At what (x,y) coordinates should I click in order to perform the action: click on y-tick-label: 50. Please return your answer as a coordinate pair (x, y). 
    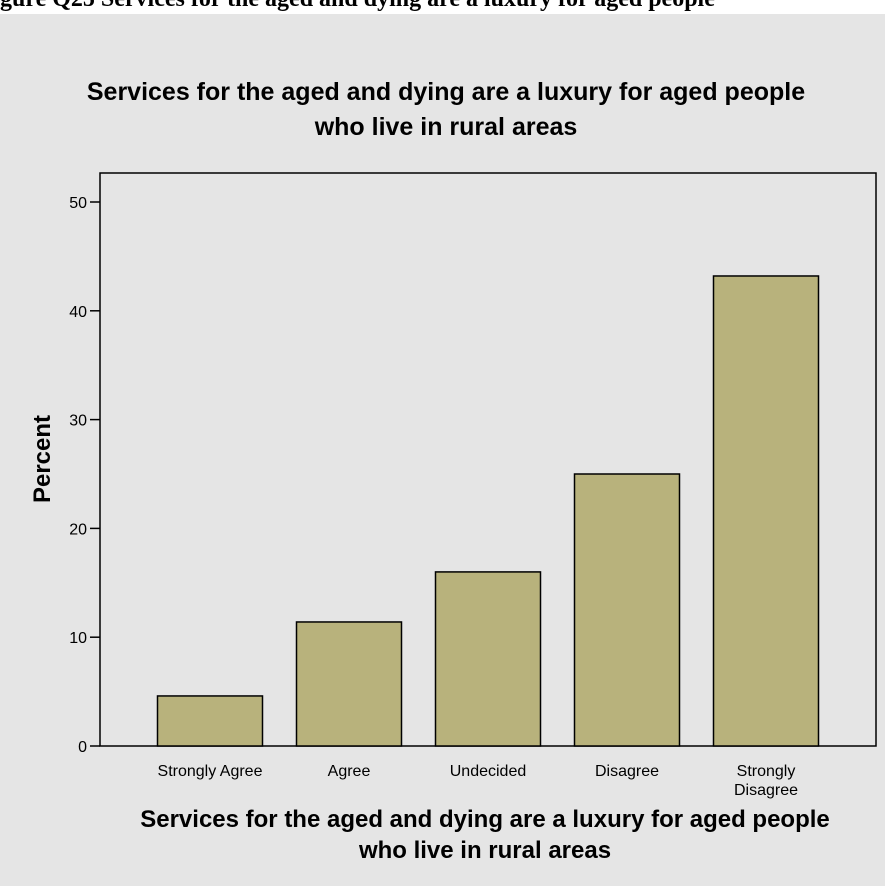
    Looking at the image, I should click on (78, 203).